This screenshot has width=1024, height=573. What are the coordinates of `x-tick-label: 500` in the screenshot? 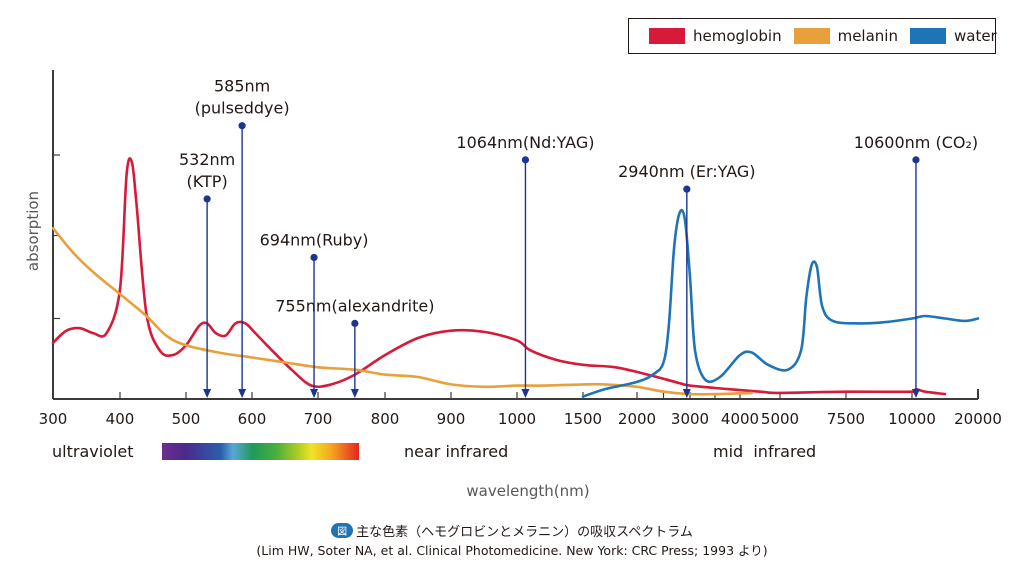 It's located at (186, 419).